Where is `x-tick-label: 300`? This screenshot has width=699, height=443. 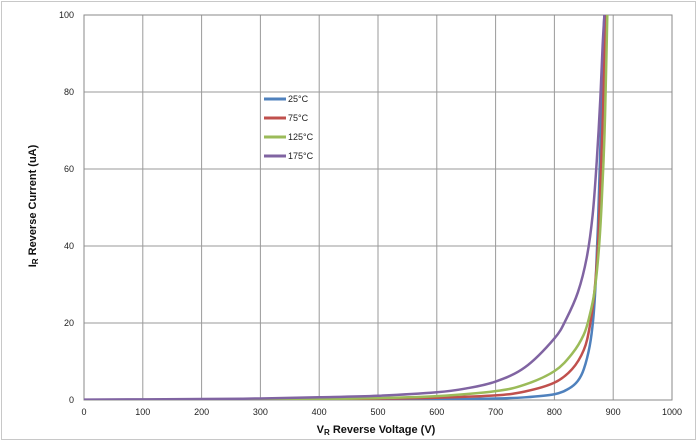 x-tick-label: 300 is located at coordinates (260, 412).